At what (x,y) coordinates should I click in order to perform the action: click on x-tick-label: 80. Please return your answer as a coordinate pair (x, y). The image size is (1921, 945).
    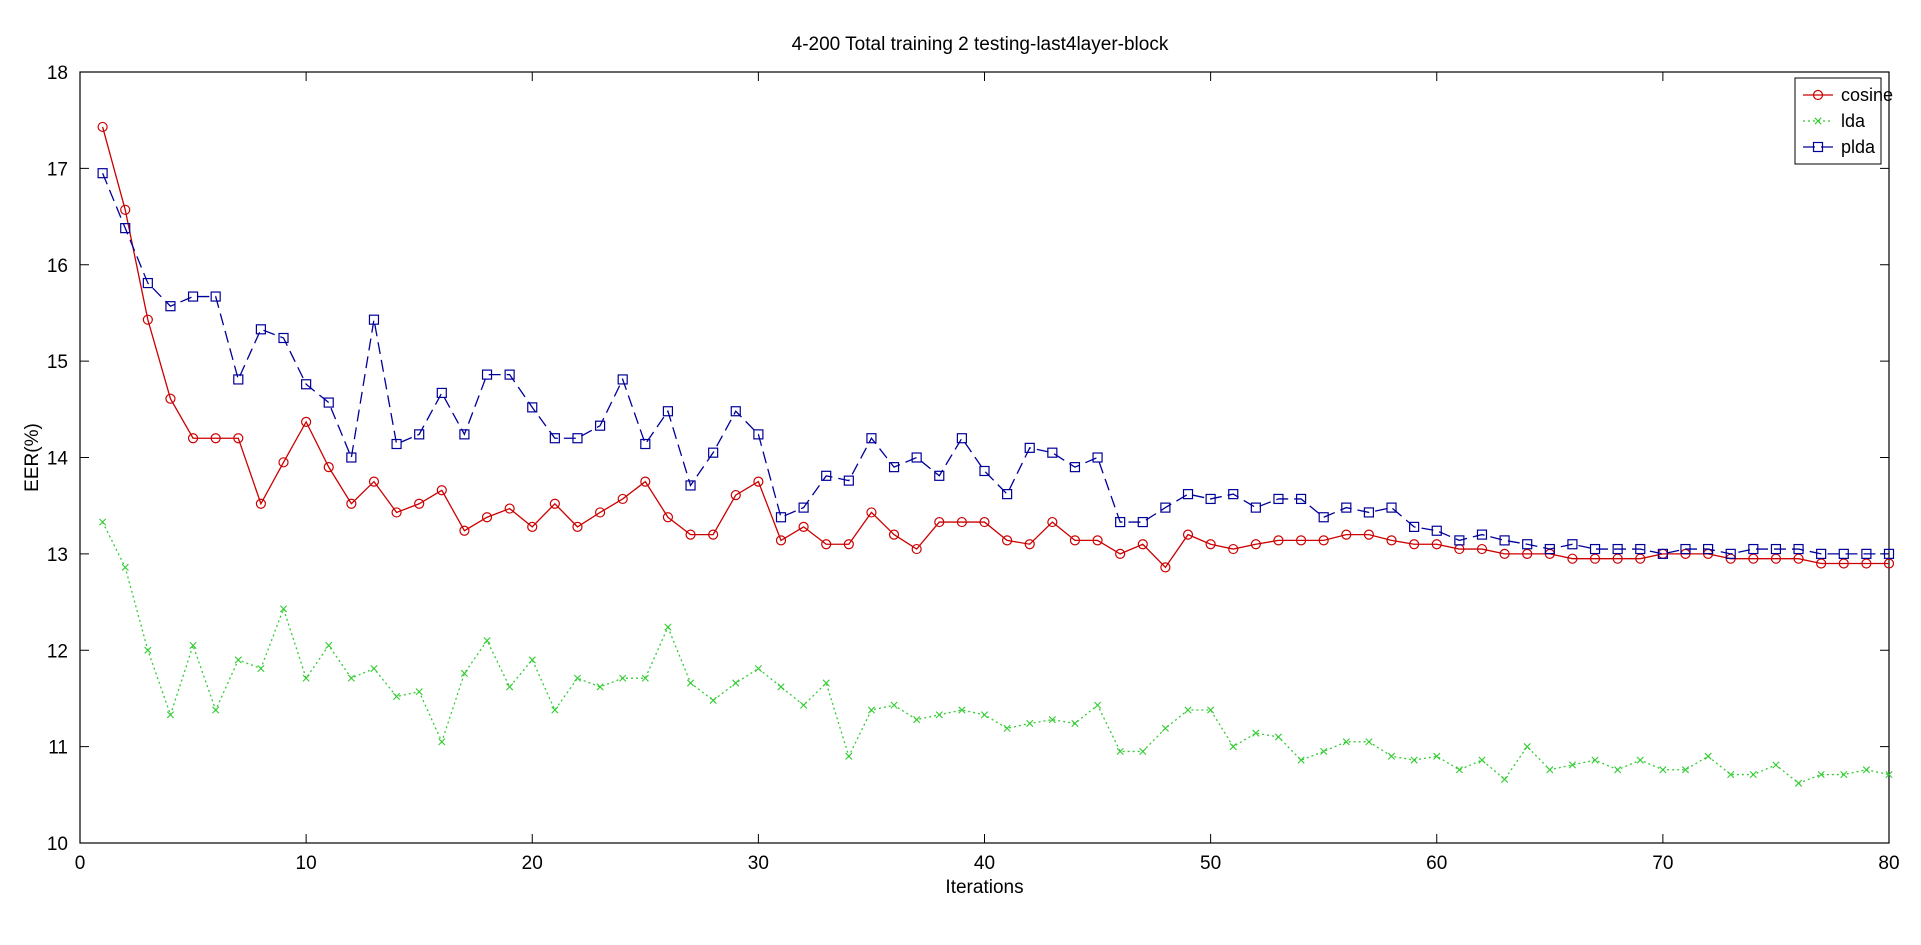
    Looking at the image, I should click on (1888, 863).